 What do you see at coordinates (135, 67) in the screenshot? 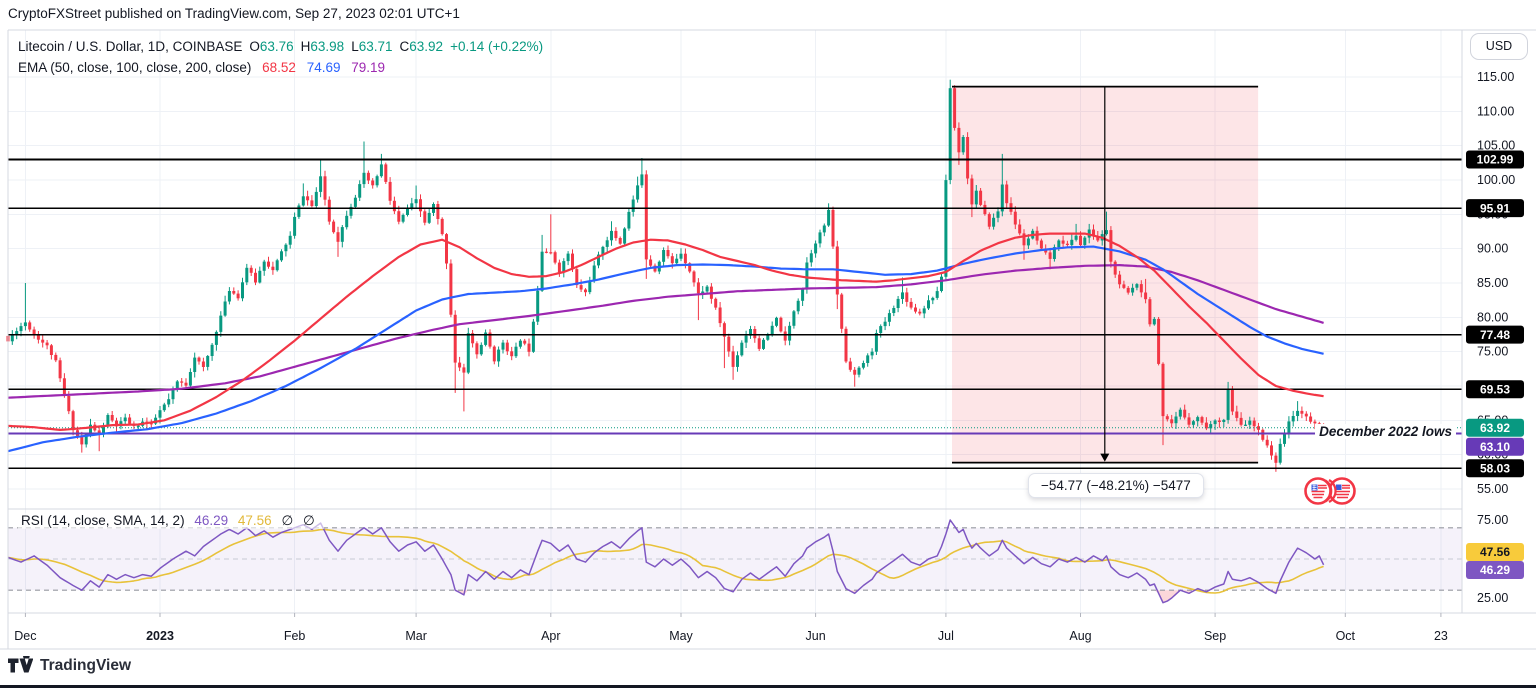
I see `ema-indicator-label: EMA (50, close, 100, close, 200, close)` at bounding box center [135, 67].